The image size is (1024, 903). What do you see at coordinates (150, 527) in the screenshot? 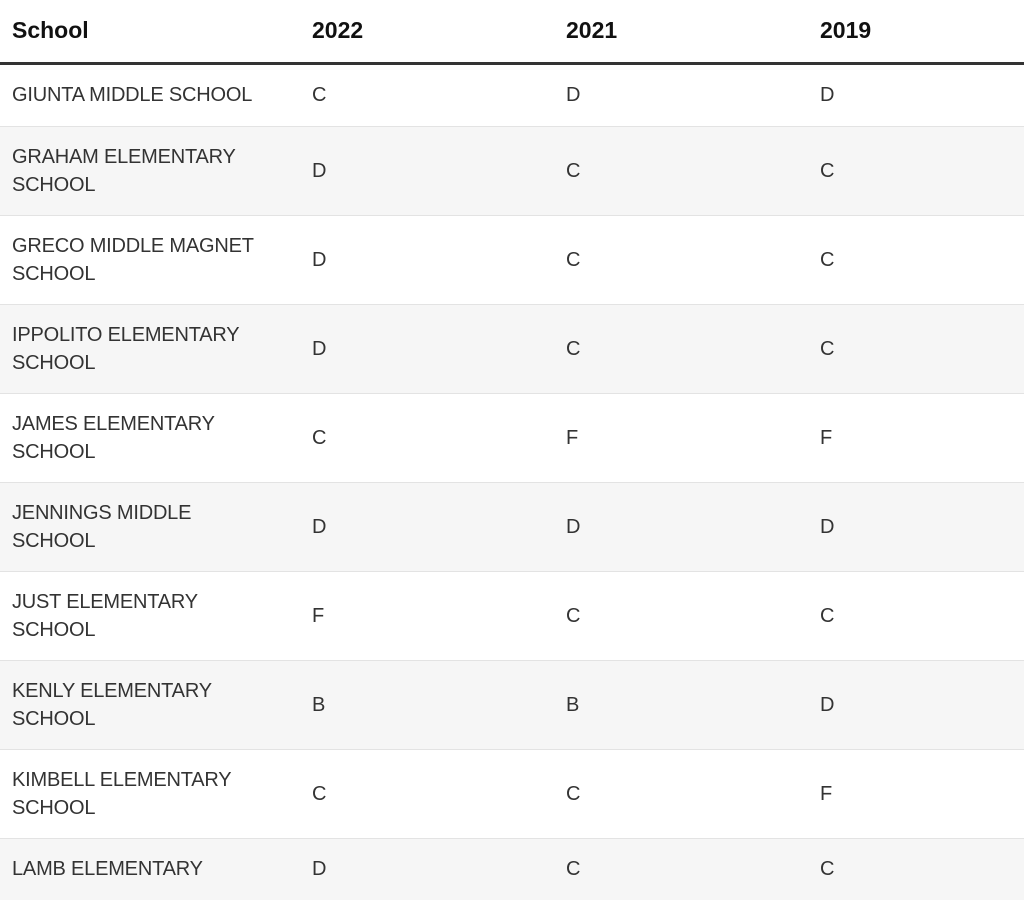
I see `school-name-cell: JENNINGS MIDDLE SCHOOL` at bounding box center [150, 527].